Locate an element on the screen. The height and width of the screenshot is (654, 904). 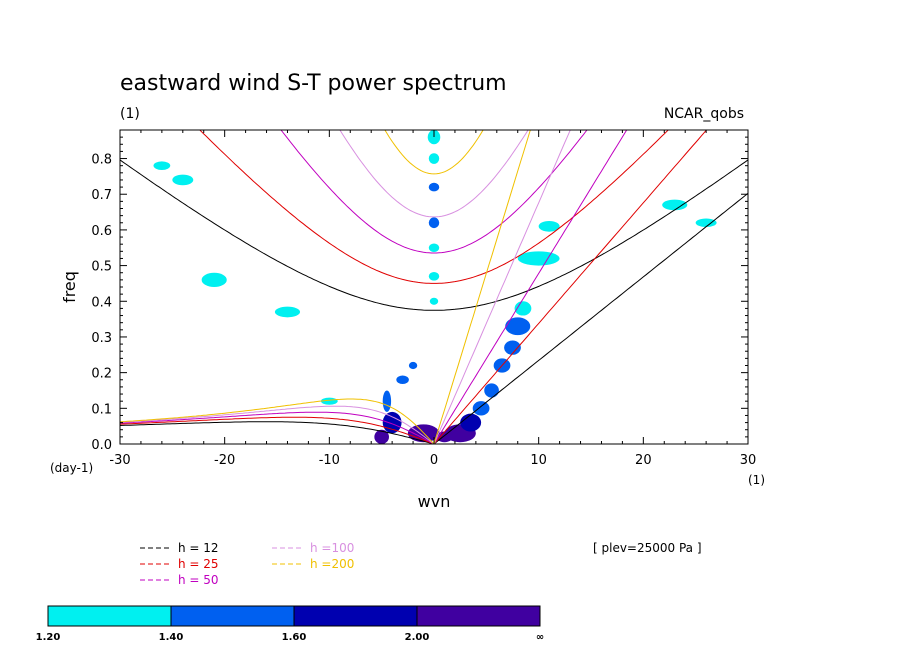
colorbar: 1.20 1.40 1.60 2.00 ∞ is located at coordinates (290, 624).